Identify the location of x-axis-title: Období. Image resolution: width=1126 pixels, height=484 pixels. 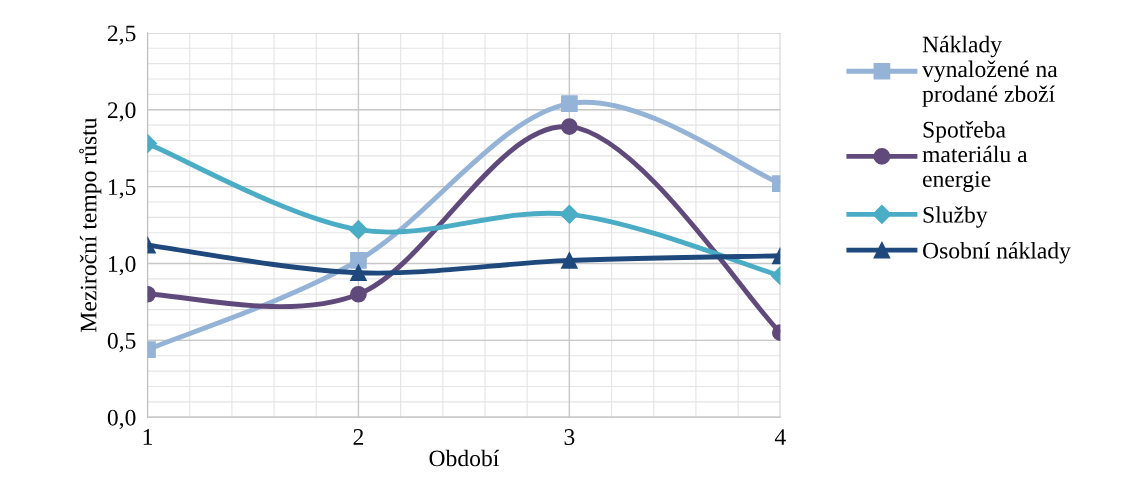
(464, 458).